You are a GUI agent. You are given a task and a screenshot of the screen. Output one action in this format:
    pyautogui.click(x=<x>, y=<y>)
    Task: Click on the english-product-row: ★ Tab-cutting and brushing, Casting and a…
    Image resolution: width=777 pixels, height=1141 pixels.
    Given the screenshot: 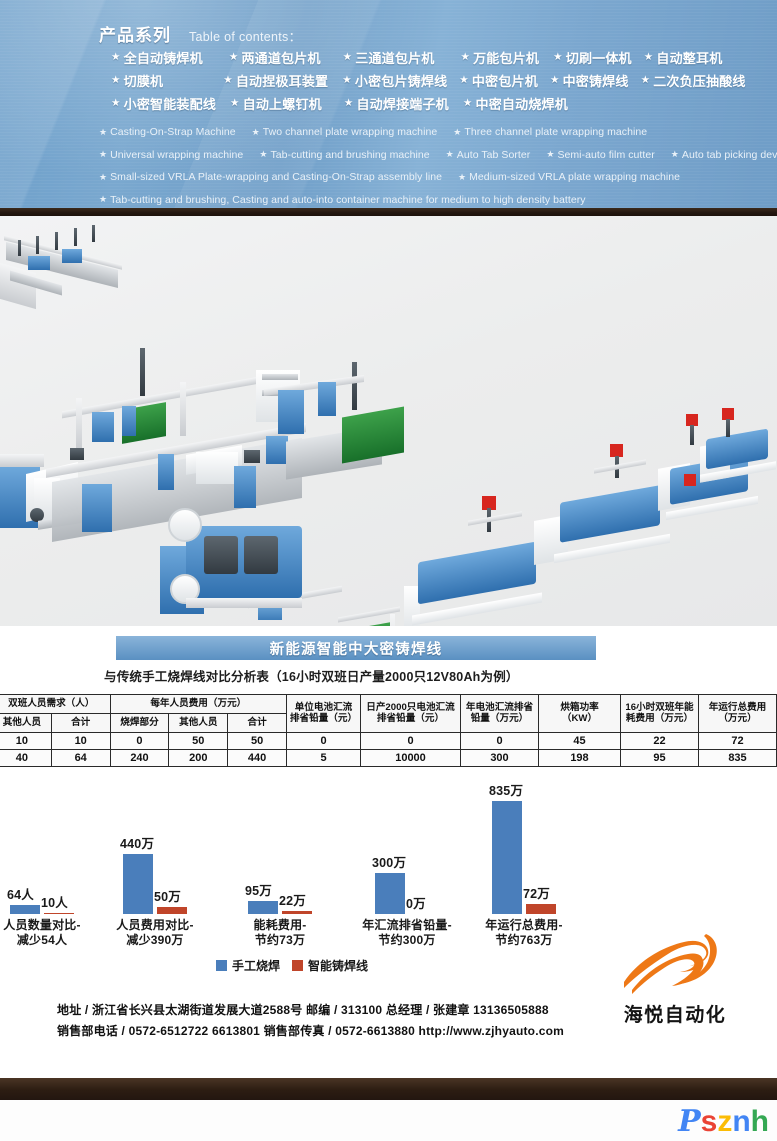 What is the action you would take?
    pyautogui.click(x=434, y=200)
    